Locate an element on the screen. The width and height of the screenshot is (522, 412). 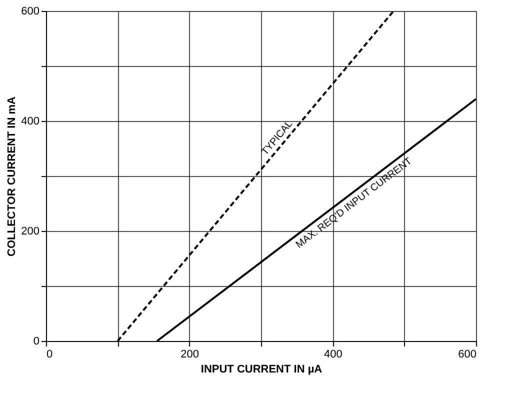
x-tick-label: 200 is located at coordinates (190, 354).